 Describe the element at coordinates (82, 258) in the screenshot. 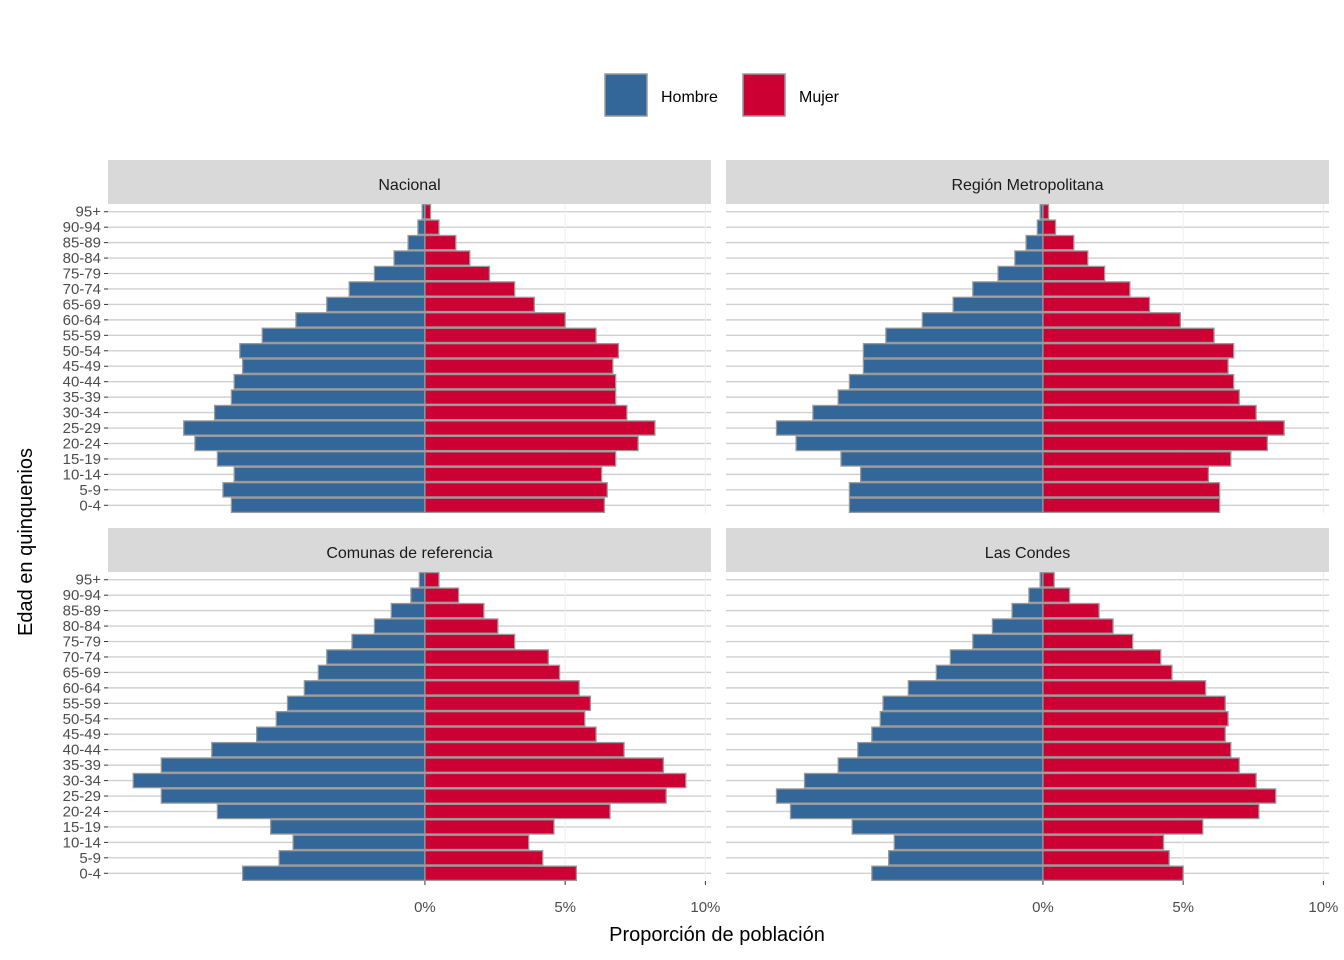

I see `y-tick-label: 80-84` at that location.